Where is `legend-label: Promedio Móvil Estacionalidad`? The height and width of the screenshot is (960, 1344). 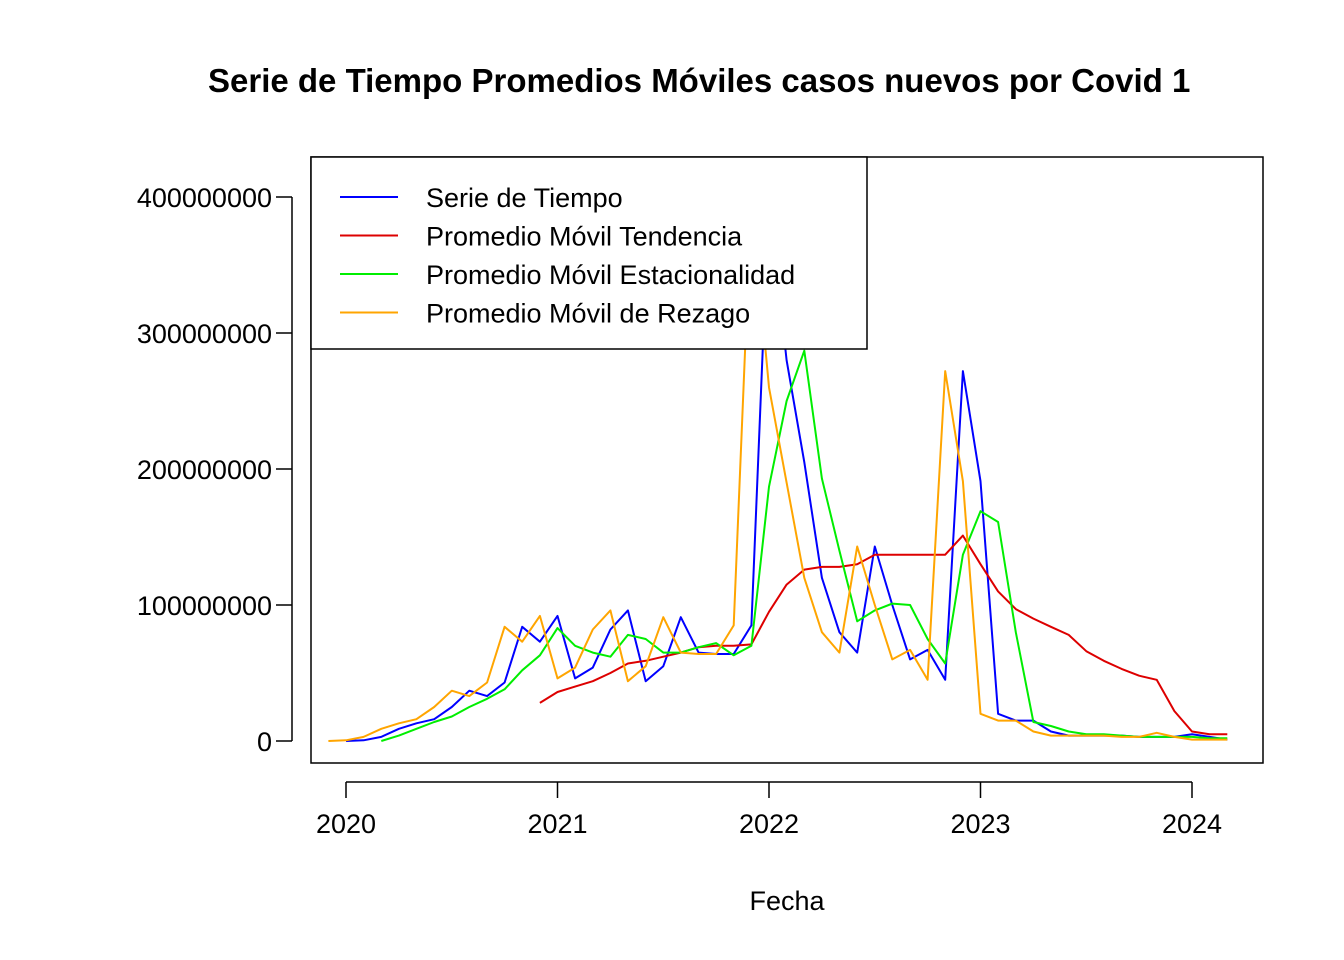 legend-label: Promedio Móvil Estacionalidad is located at coordinates (610, 275).